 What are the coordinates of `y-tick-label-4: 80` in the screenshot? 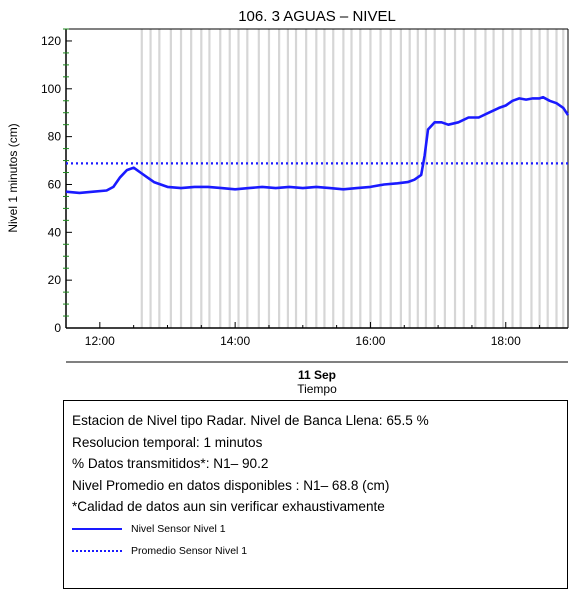 It's located at (55, 137).